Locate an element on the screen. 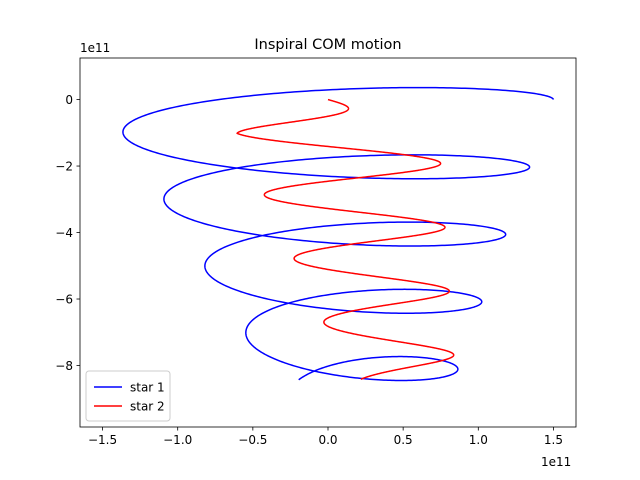 The height and width of the screenshot is (480, 640). x-tick-label: 1.5 is located at coordinates (553, 440).